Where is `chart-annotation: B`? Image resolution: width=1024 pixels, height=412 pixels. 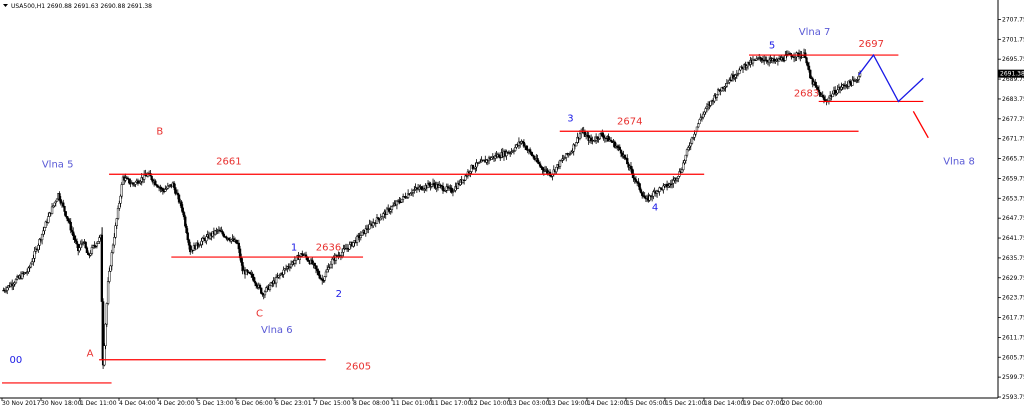 chart-annotation: B is located at coordinates (159, 132).